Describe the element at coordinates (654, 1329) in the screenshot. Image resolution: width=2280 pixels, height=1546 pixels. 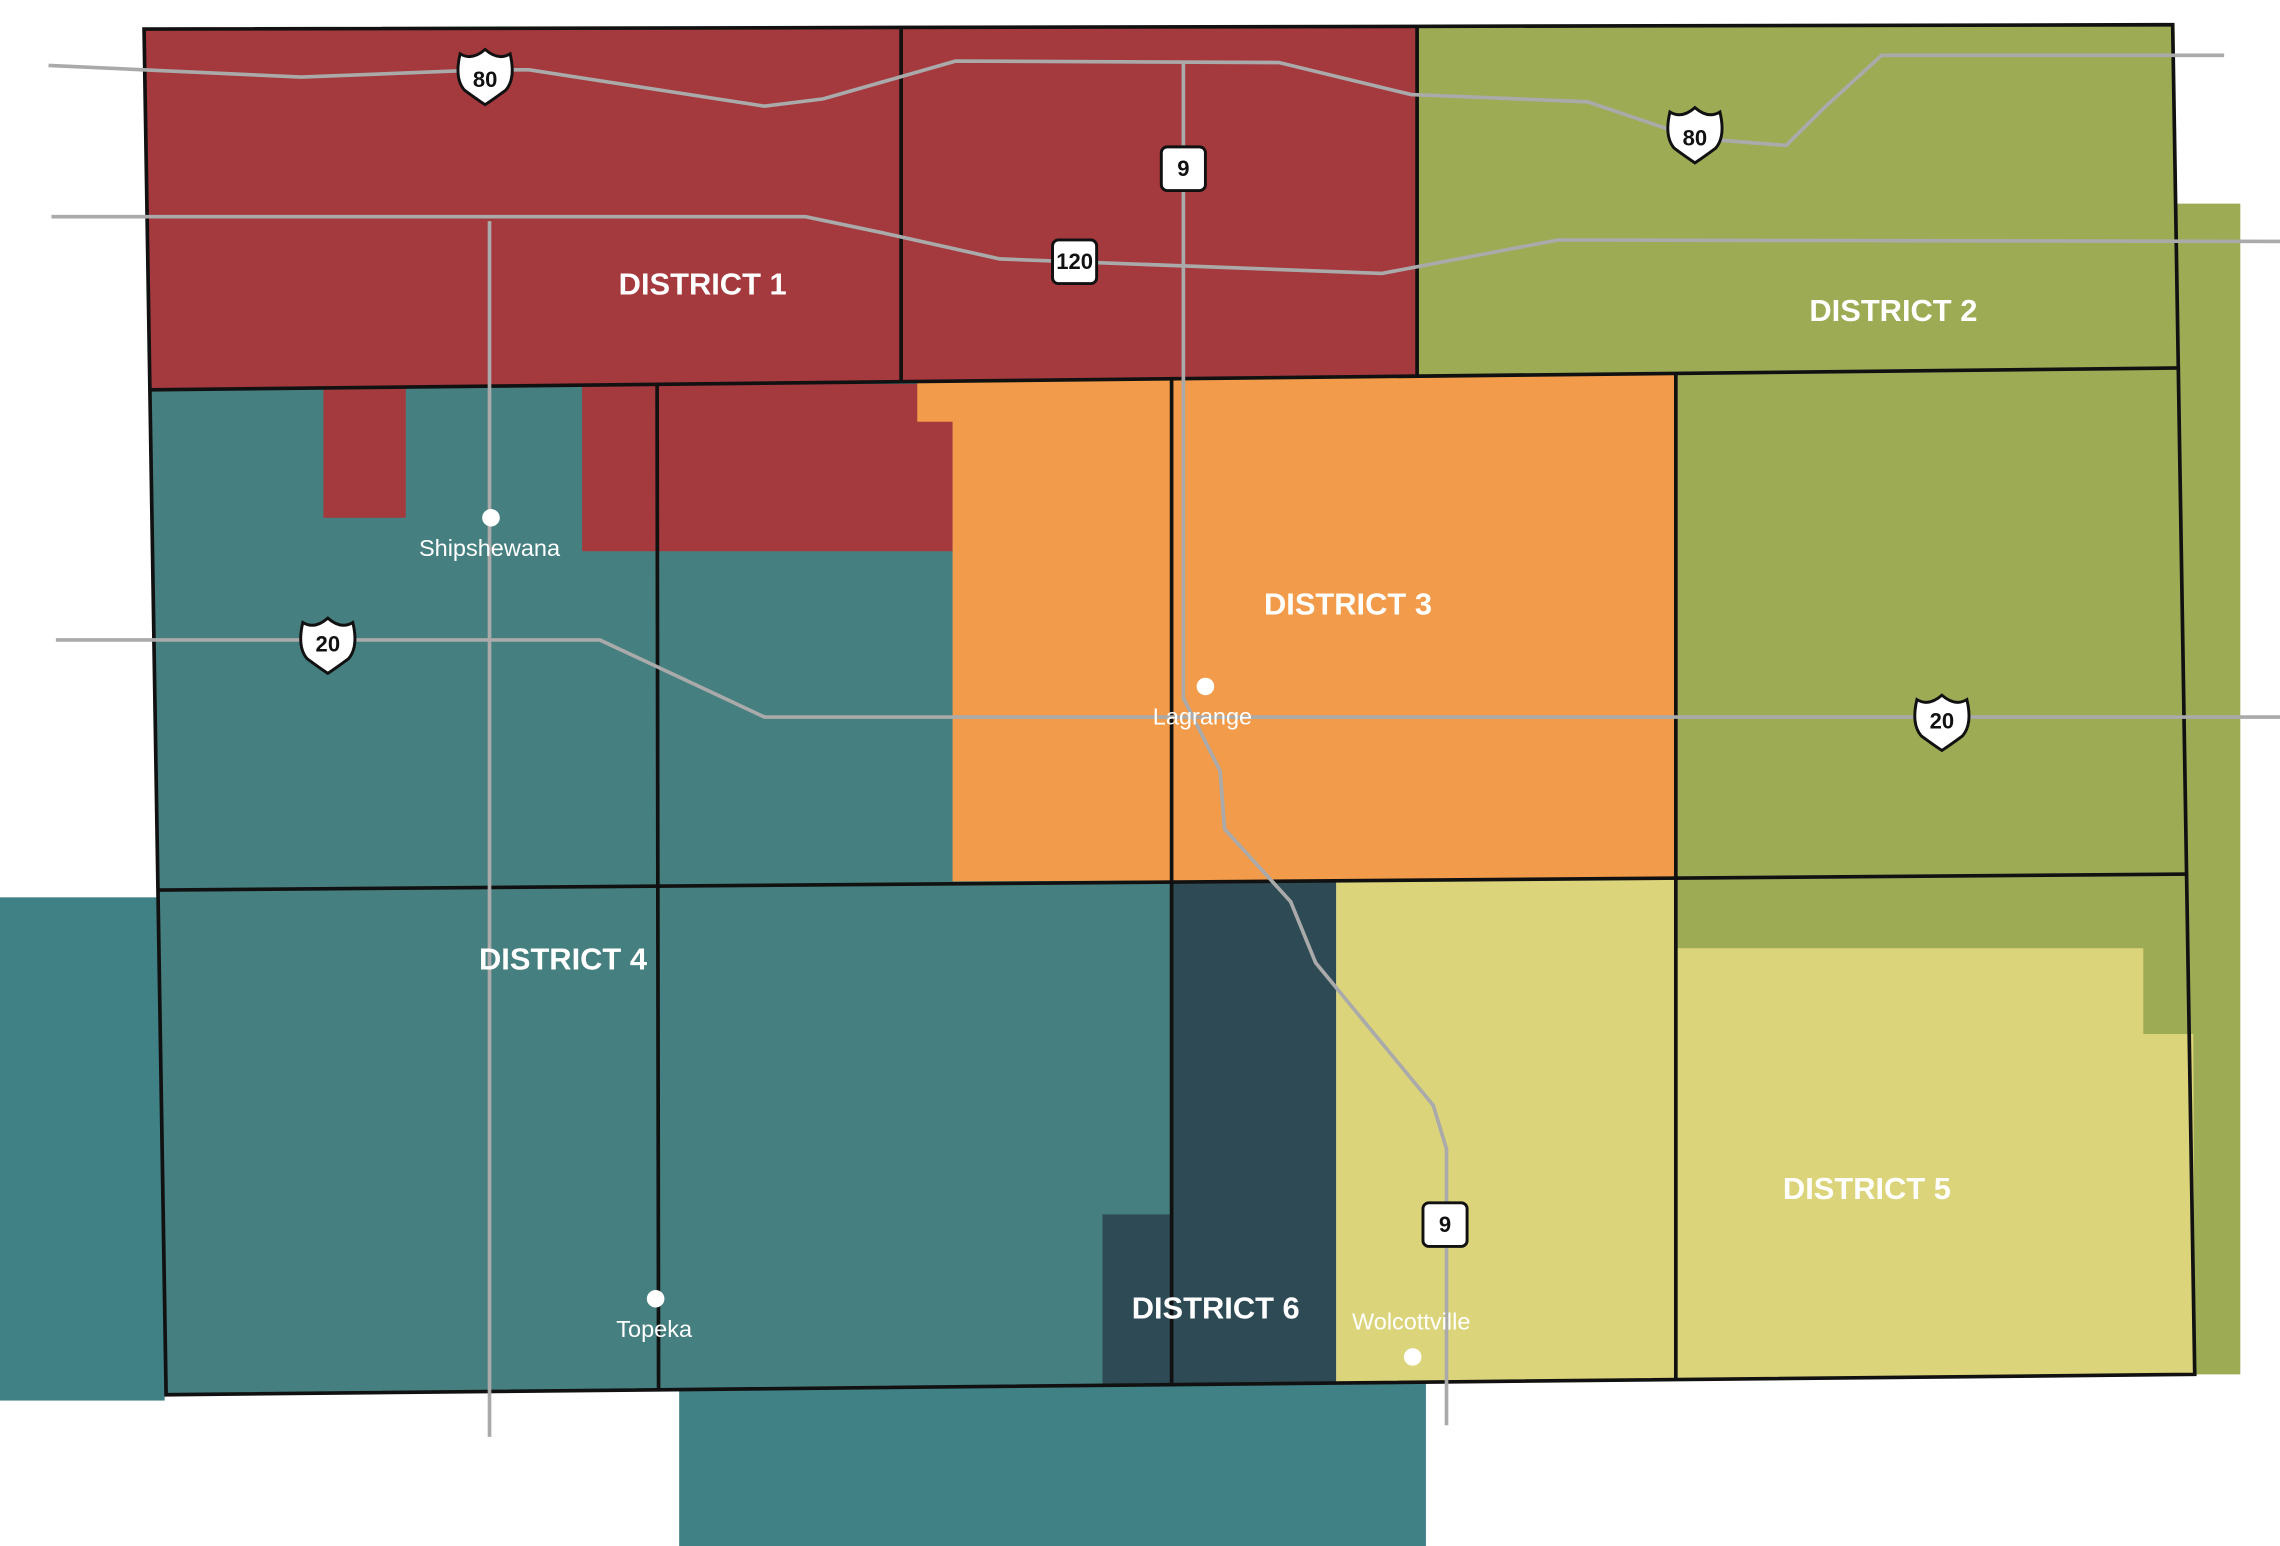
I see `town-label: Topeka` at that location.